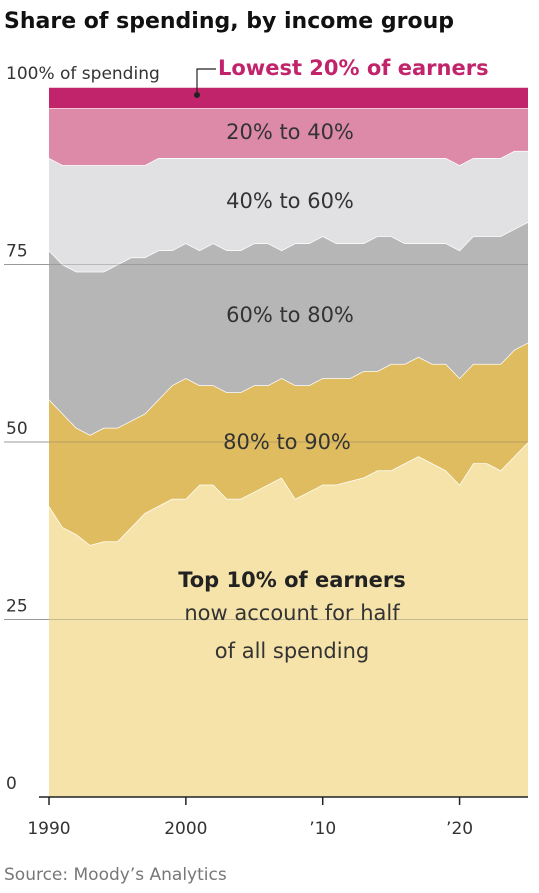  What do you see at coordinates (115, 875) in the screenshot?
I see `source: Source: Moody’s Analytics` at bounding box center [115, 875].